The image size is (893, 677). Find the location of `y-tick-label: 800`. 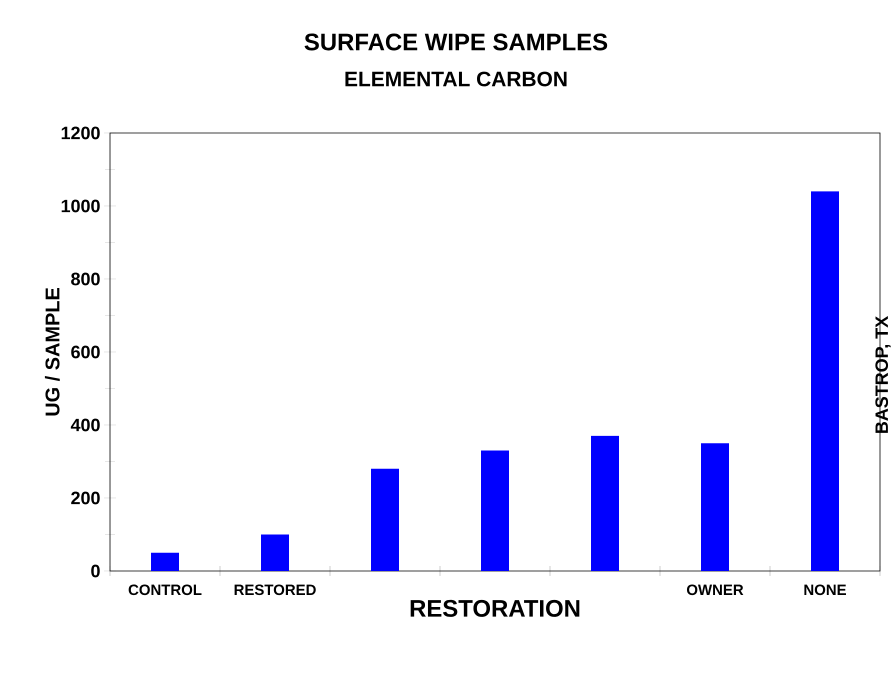

y-tick-label: 800 is located at coordinates (85, 279).